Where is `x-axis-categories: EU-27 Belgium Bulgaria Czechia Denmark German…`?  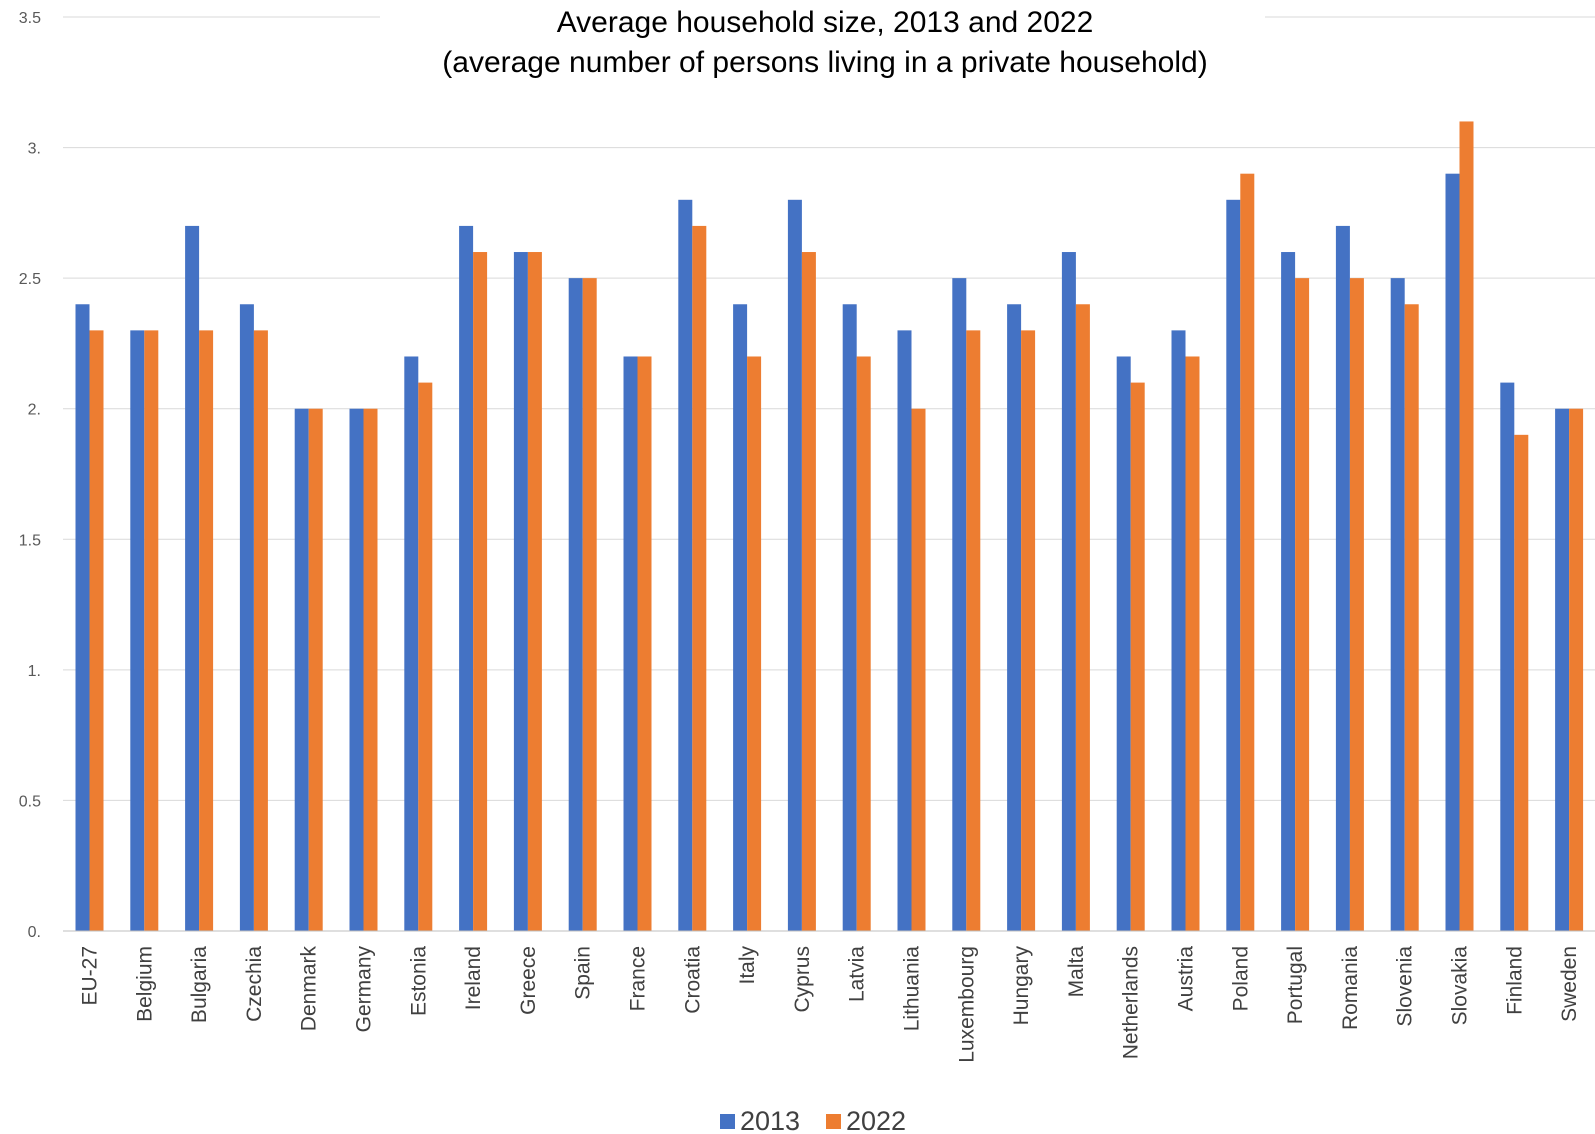
x-axis-categories: EU-27 Belgium Bulgaria Czechia Denmark German… is located at coordinates (830, 1004).